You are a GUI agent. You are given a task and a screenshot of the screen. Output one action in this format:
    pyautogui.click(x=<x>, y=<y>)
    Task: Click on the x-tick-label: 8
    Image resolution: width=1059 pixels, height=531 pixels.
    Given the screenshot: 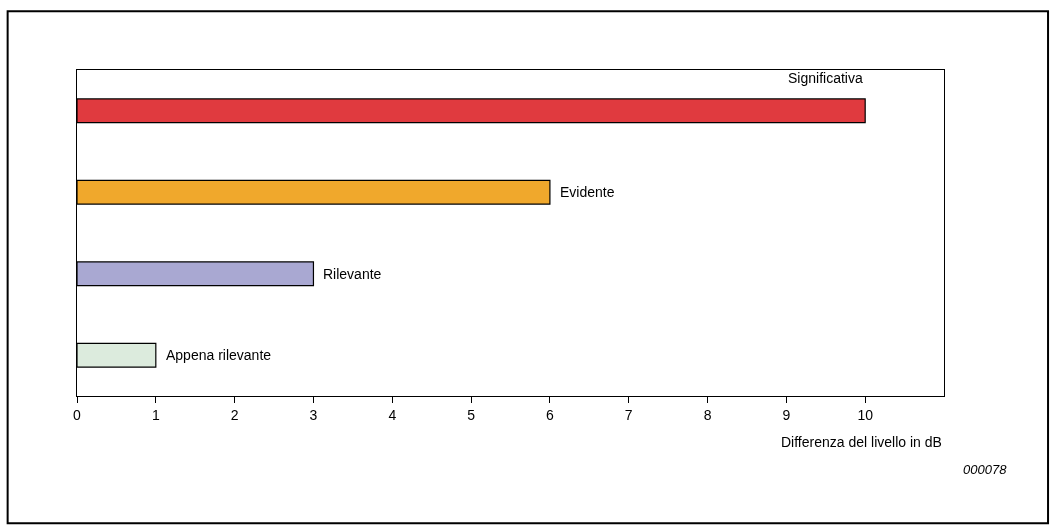 What is the action you would take?
    pyautogui.click(x=707, y=414)
    